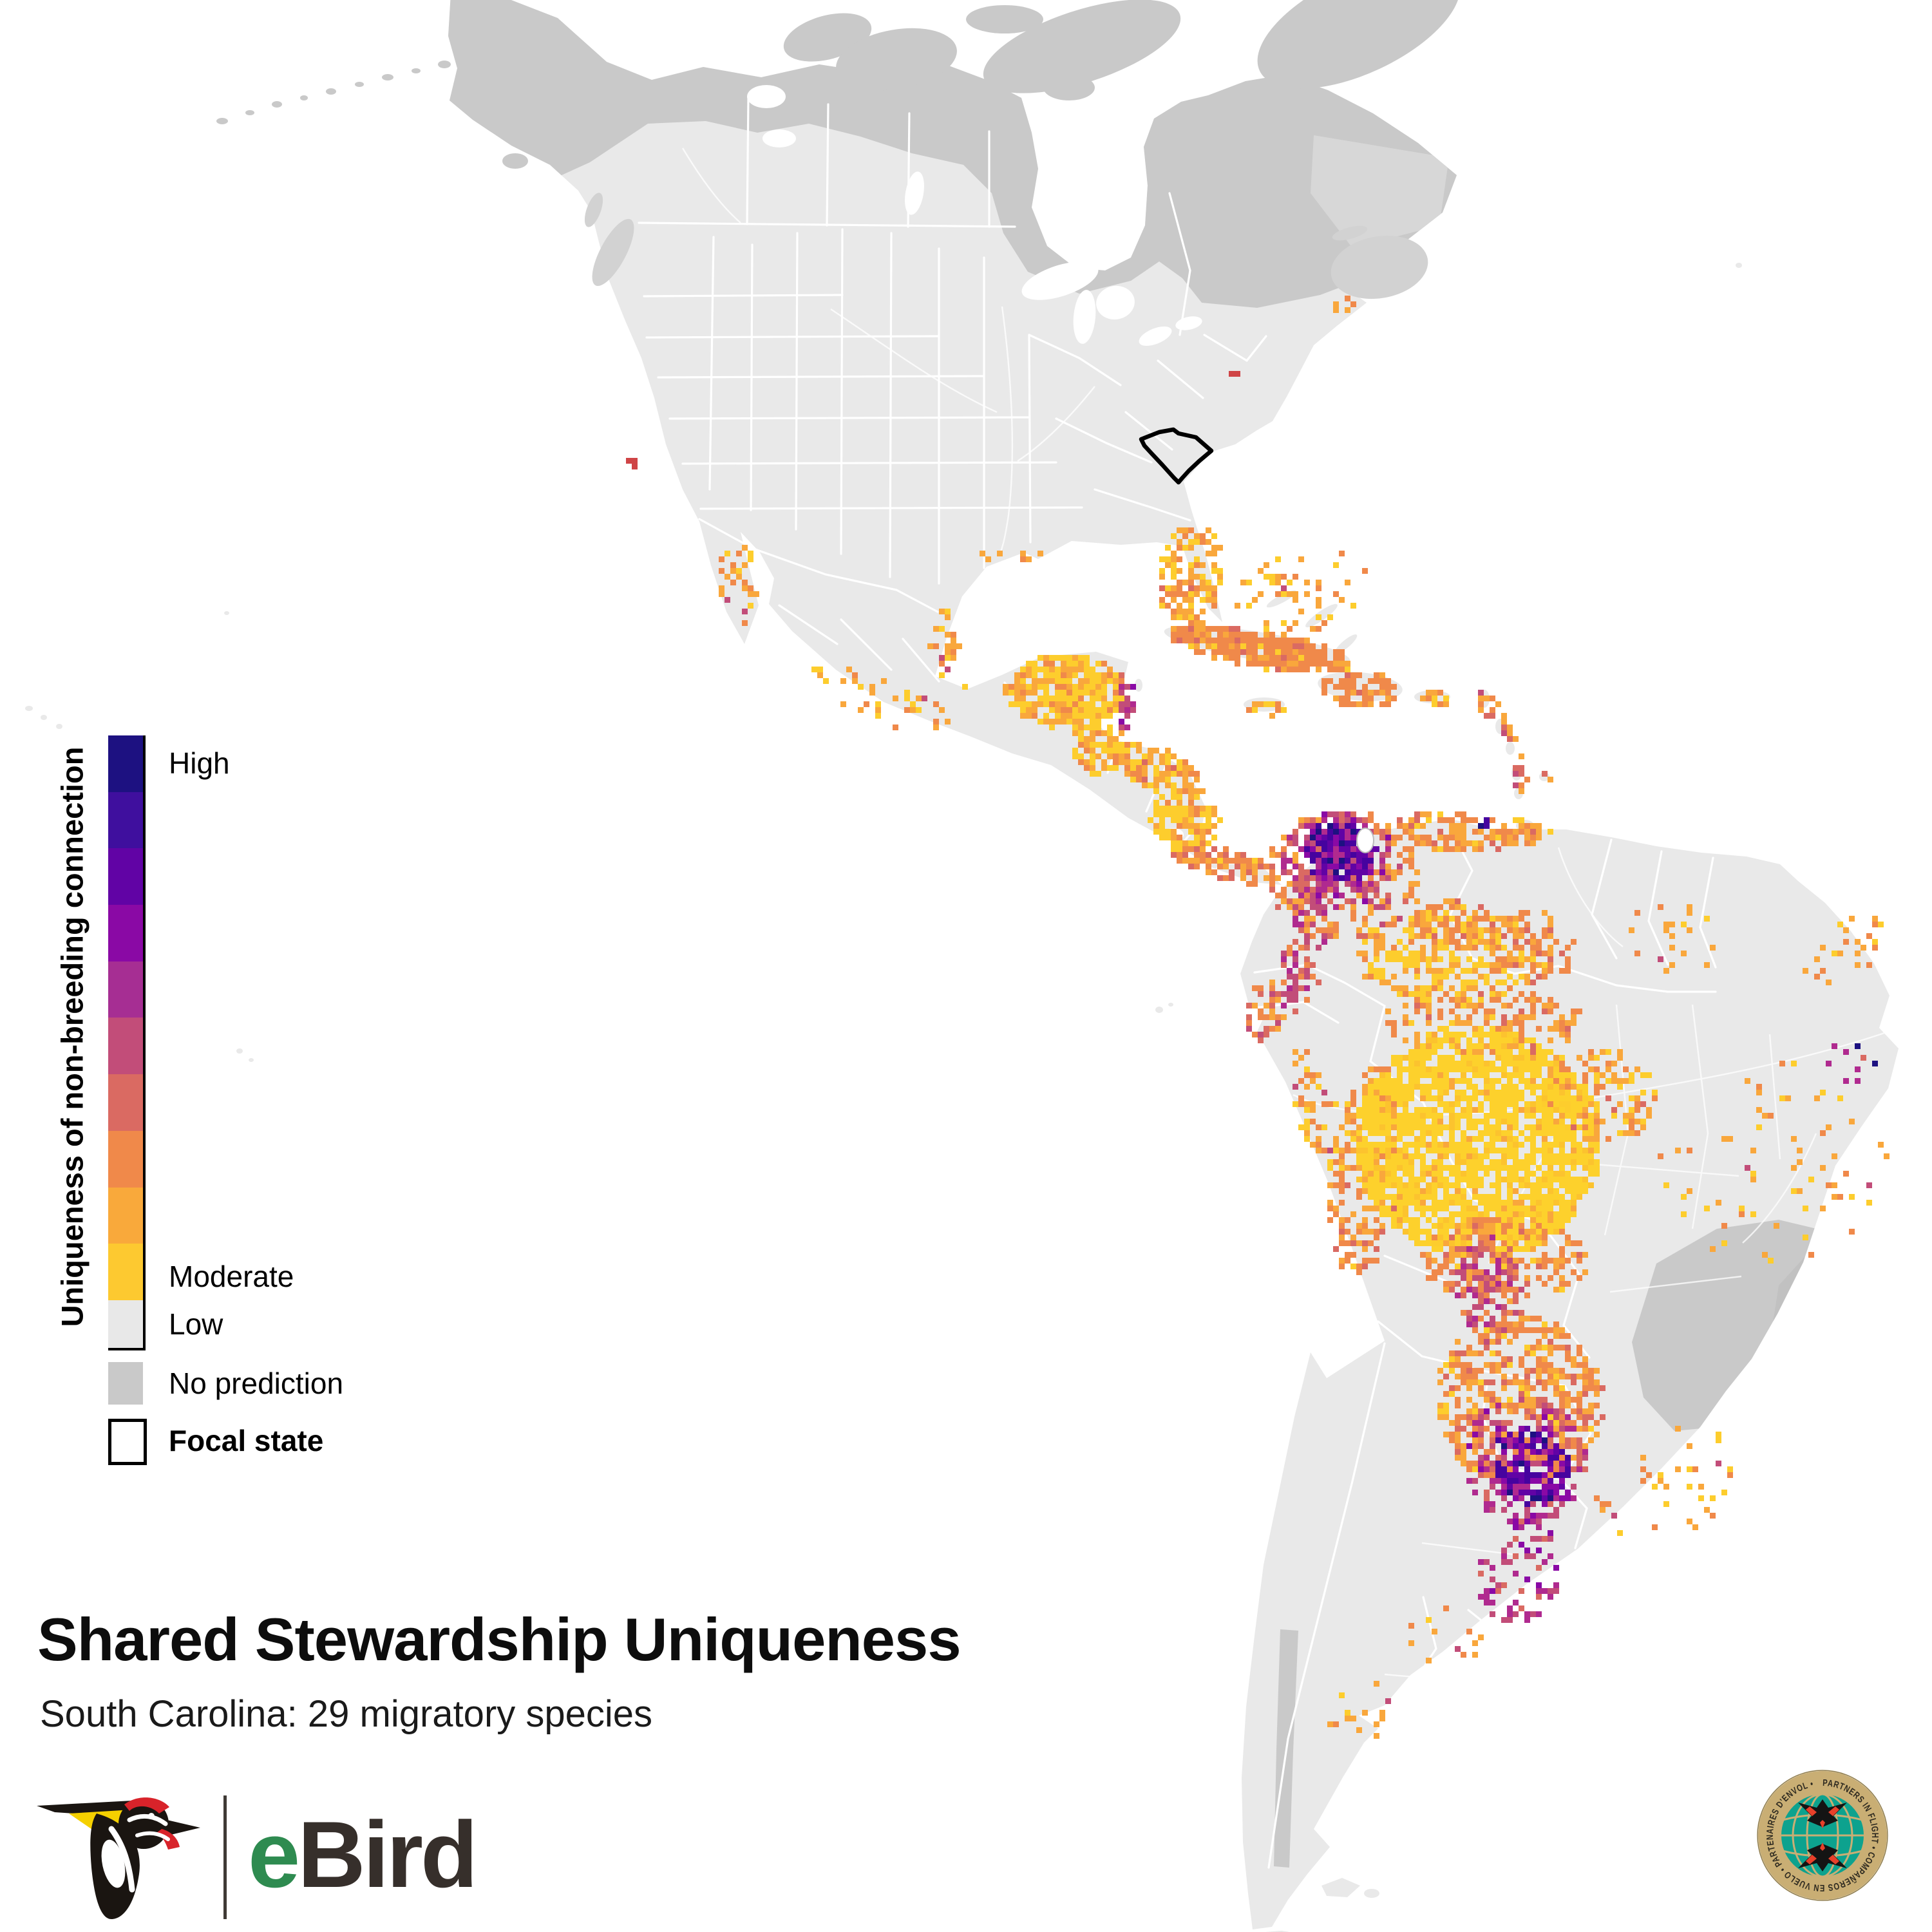  What do you see at coordinates (128, 1442) in the screenshot?
I see `legend-swatch-focal-state` at bounding box center [128, 1442].